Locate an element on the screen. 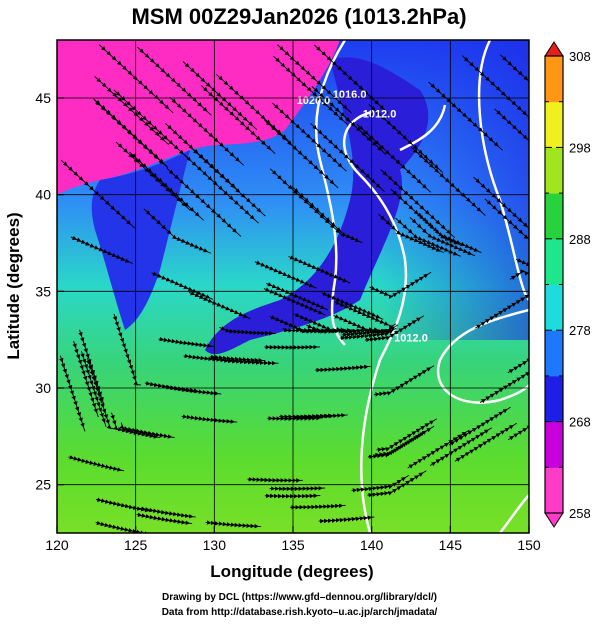 The height and width of the screenshot is (625, 599). y-axis-label: Latitude (degrees) is located at coordinates (13, 285).